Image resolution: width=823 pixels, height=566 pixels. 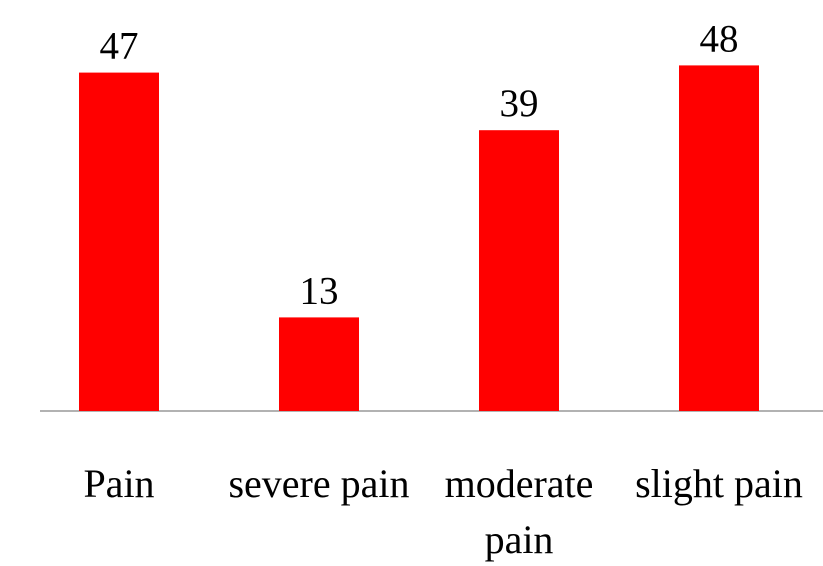 What do you see at coordinates (119, 483) in the screenshot?
I see `x-tick-label: Pain` at bounding box center [119, 483].